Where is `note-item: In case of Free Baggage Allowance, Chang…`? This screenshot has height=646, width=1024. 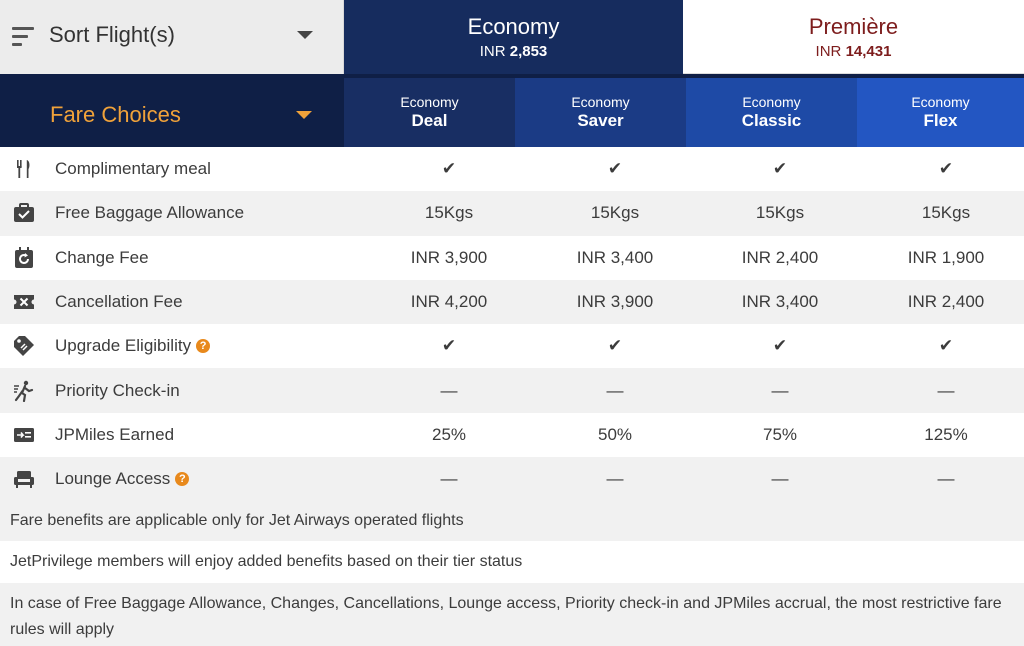 note-item: In case of Free Baggage Allowance, Chang… is located at coordinates (512, 614).